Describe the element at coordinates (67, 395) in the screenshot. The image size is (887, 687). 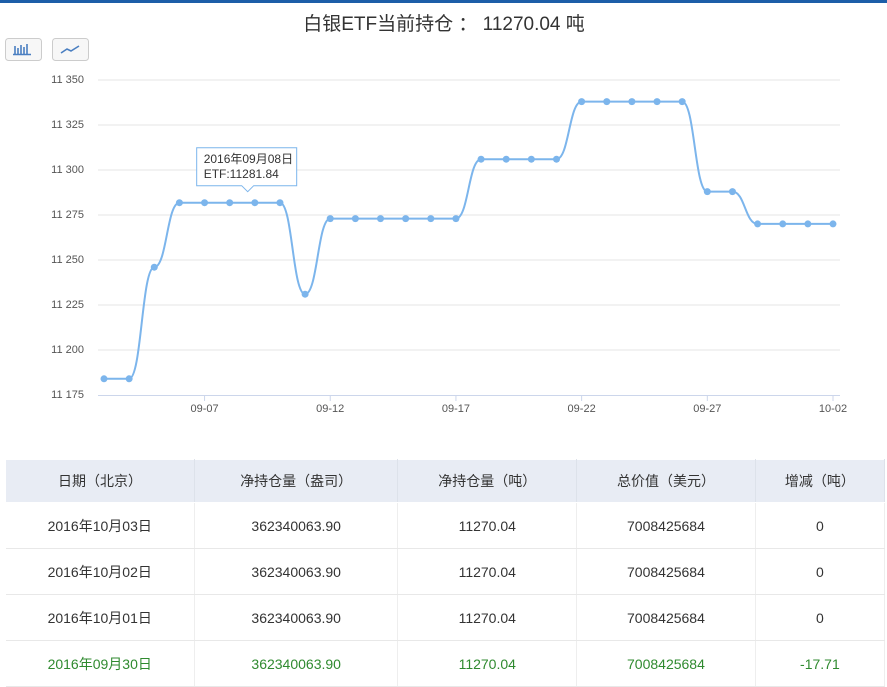
I see `y-tick-label: 11 175` at that location.